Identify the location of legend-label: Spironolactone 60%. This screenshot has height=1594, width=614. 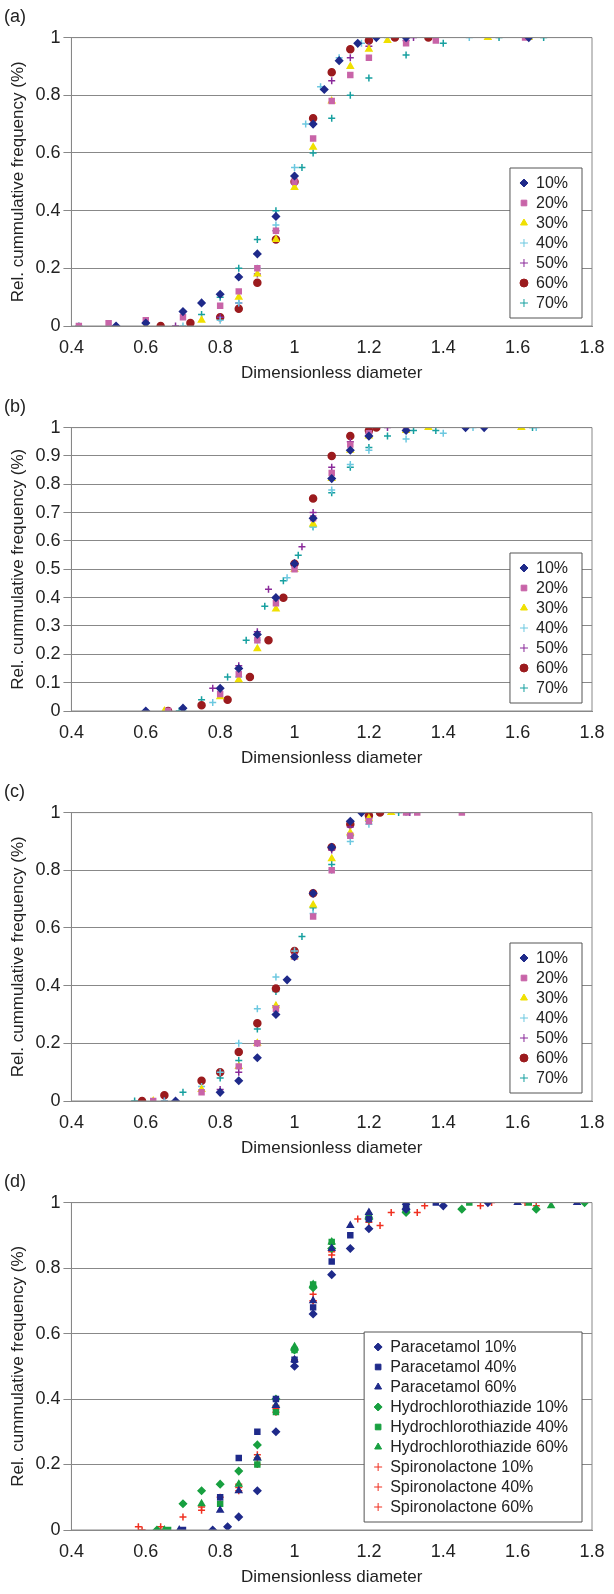
(462, 1507).